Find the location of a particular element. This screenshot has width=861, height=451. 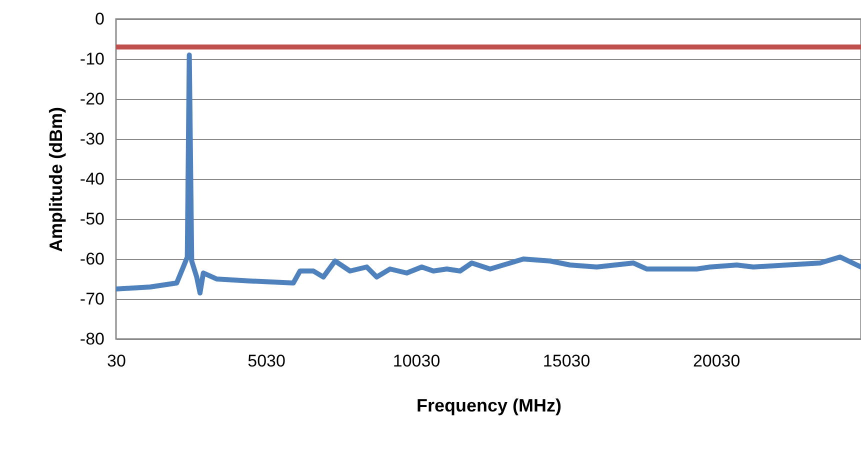

x-axis-title: Frequency (MHz) is located at coordinates (489, 406).